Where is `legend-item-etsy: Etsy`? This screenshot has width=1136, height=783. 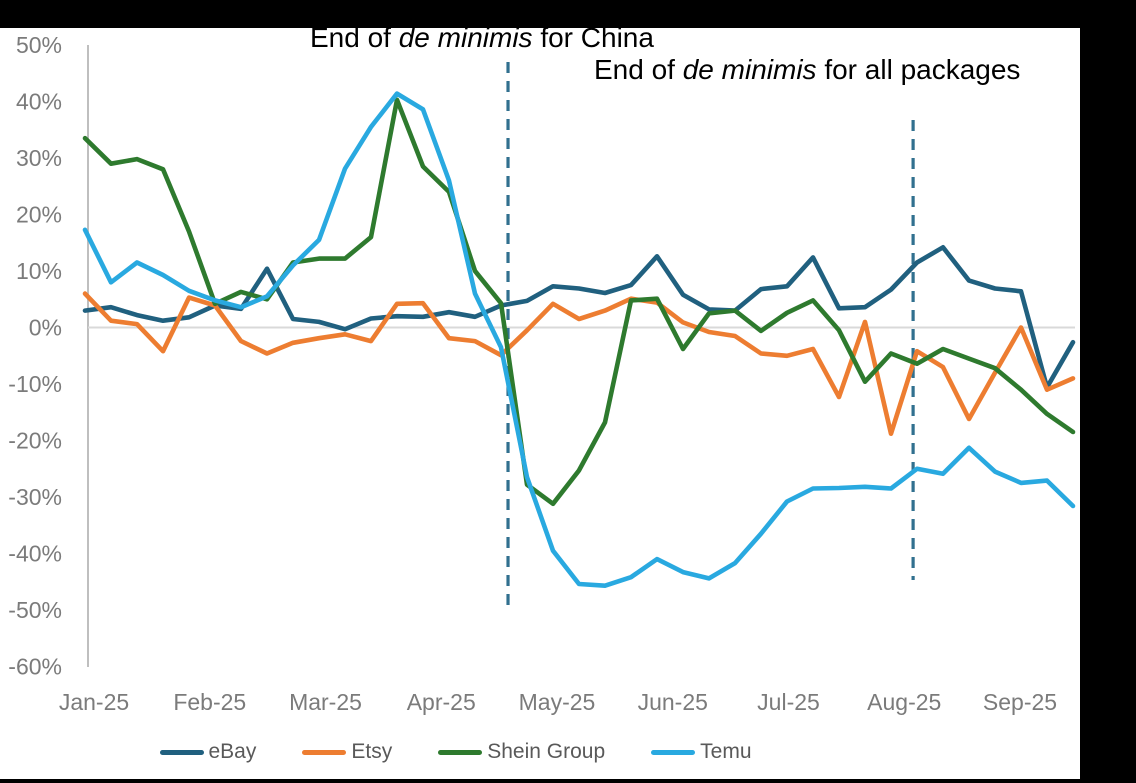
legend-item-etsy: Etsy is located at coordinates (347, 752).